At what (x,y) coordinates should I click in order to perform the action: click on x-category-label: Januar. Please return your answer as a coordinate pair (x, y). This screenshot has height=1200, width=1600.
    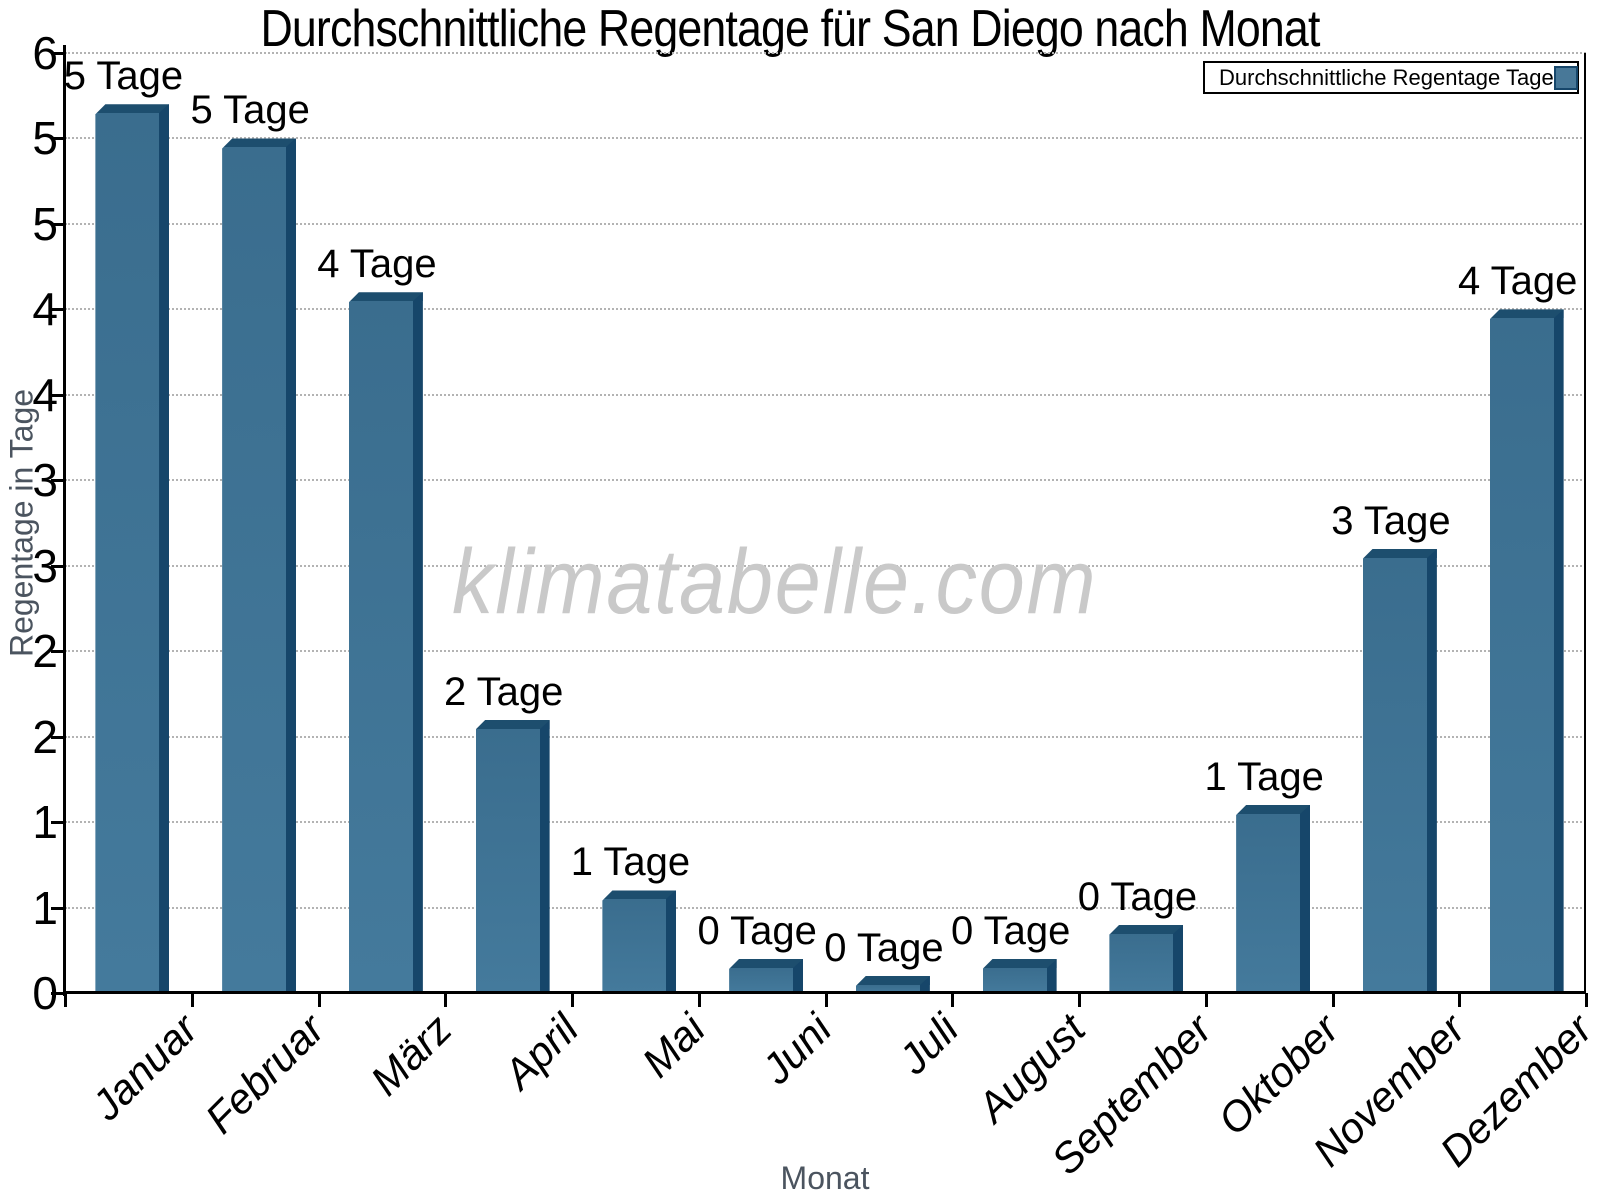
    Looking at the image, I should click on (144, 1067).